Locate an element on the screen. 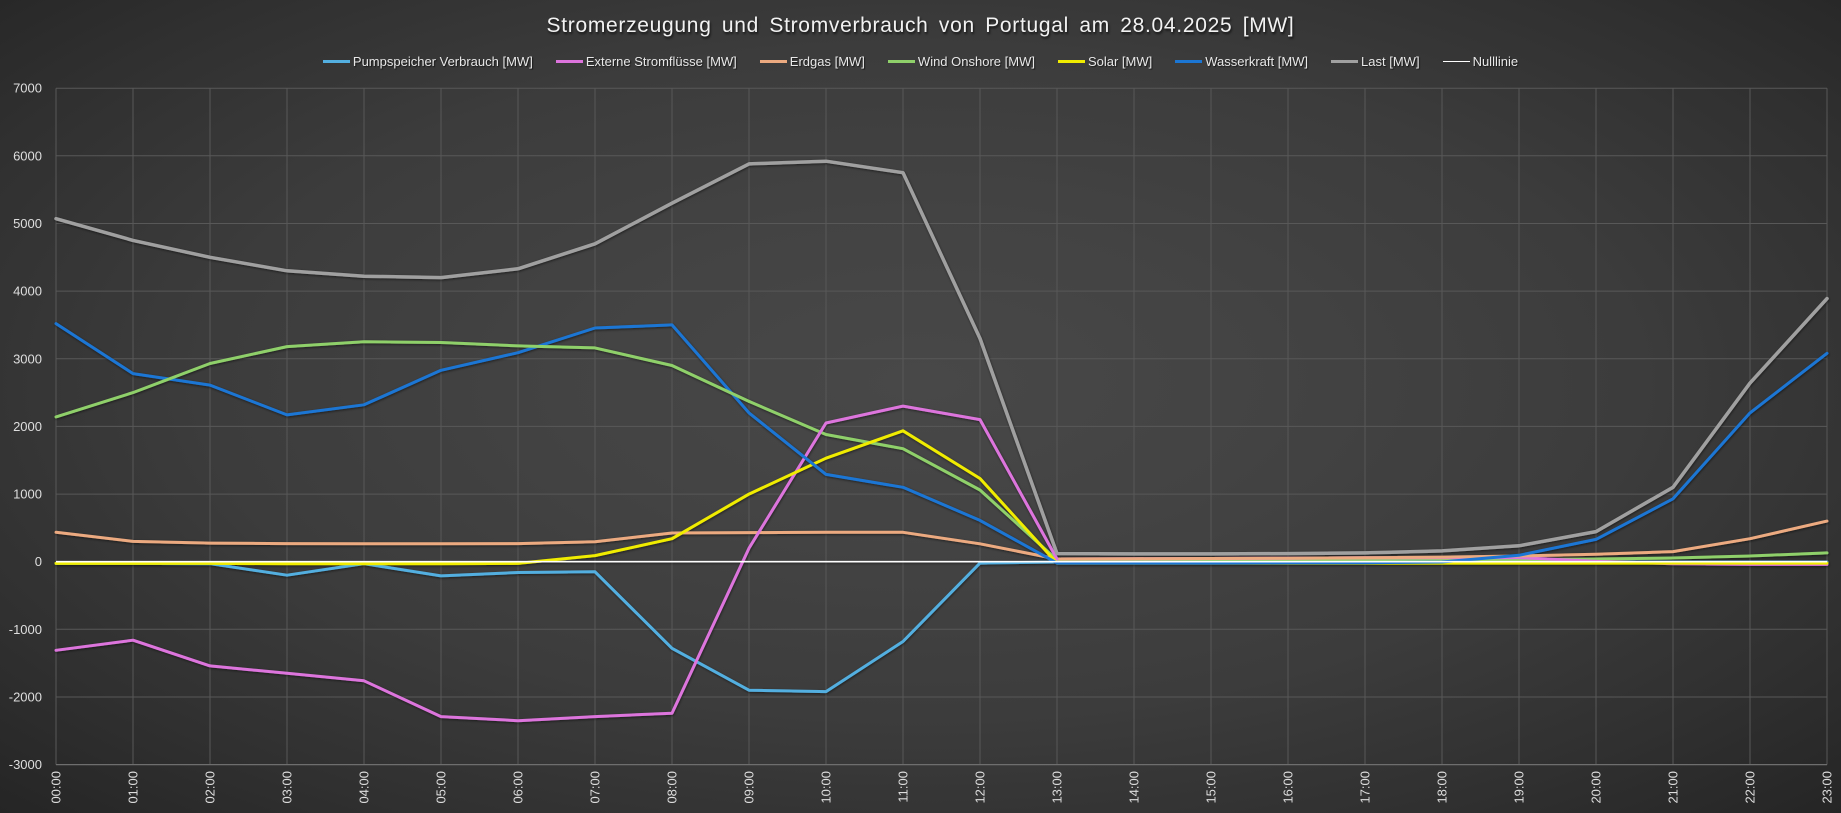 This screenshot has height=813, width=1841. svg-text: 6000 is located at coordinates (27, 155).